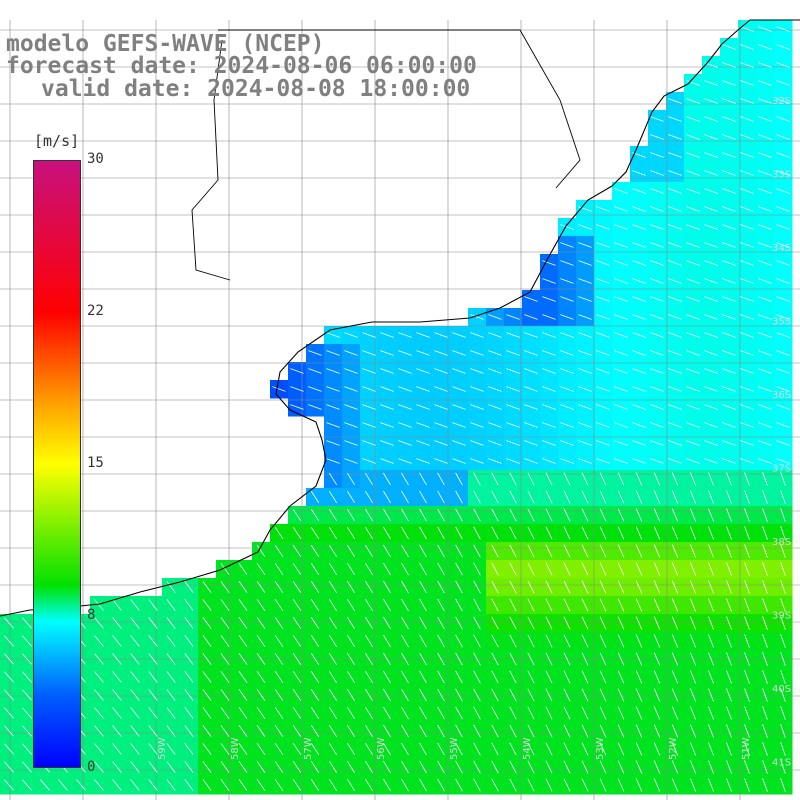  I want to click on colorbar-tick-15: 15, so click(95, 463).